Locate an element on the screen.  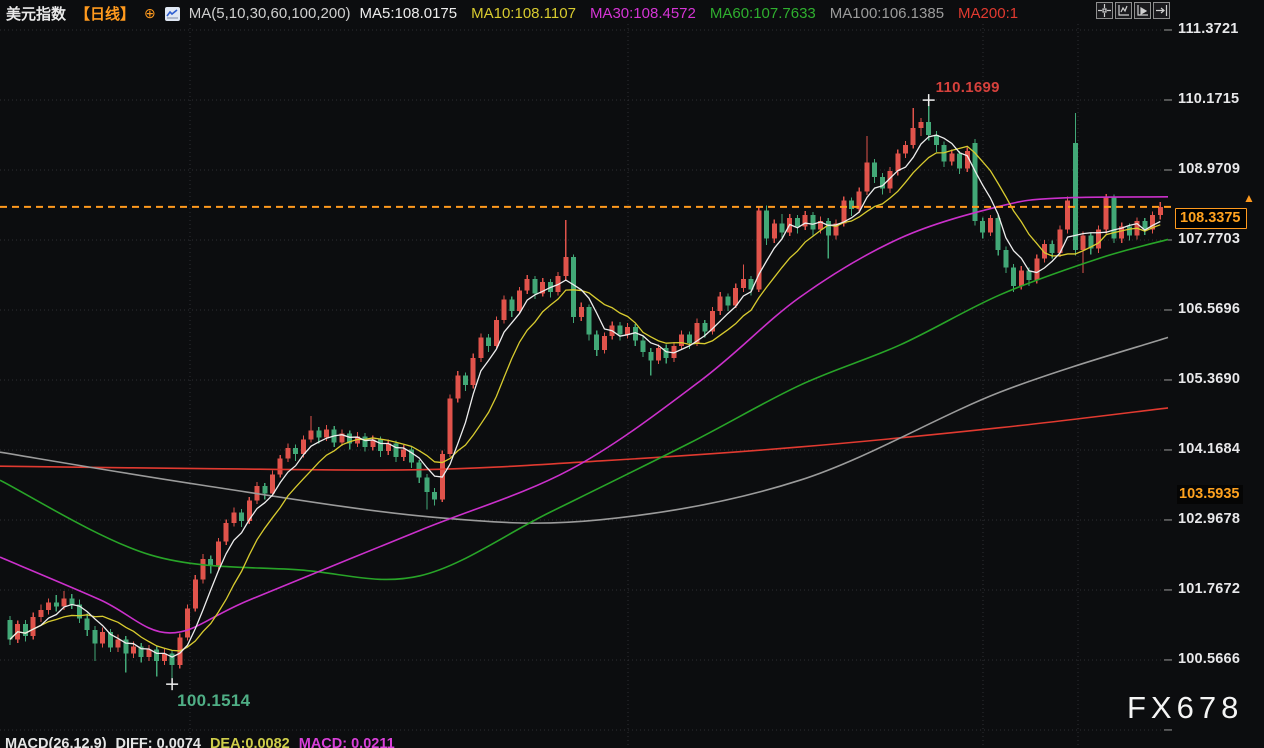
main-scale-icon is located at coordinates (1123, 10).